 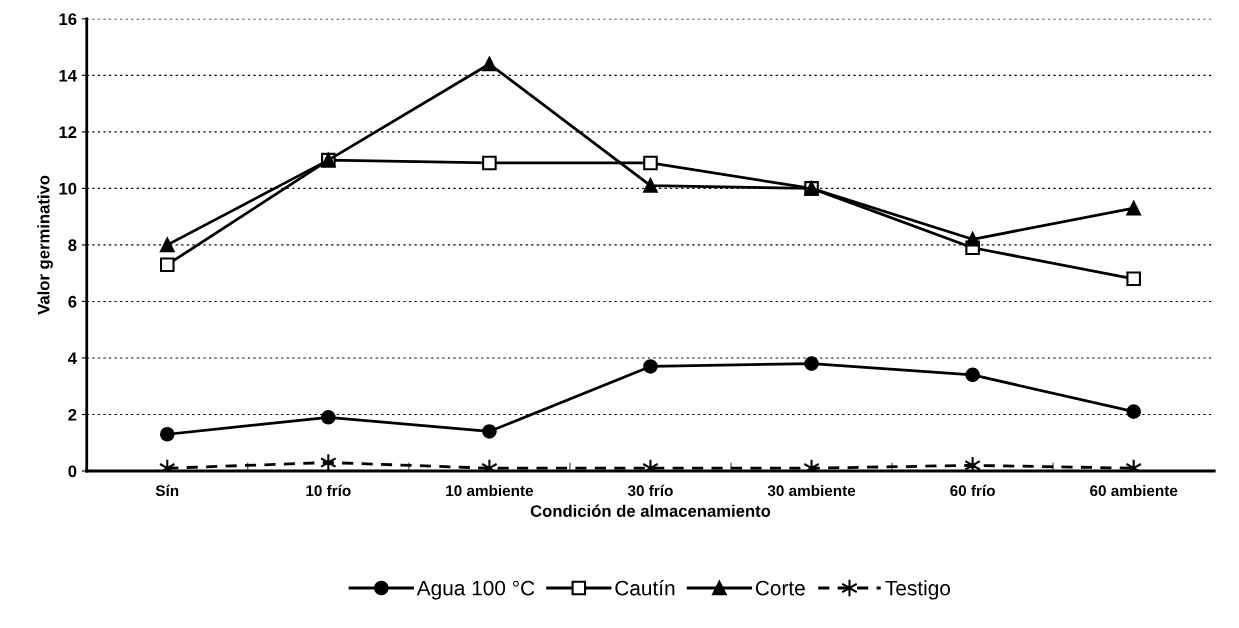 What do you see at coordinates (72, 414) in the screenshot?
I see `y-tick-label: 2` at bounding box center [72, 414].